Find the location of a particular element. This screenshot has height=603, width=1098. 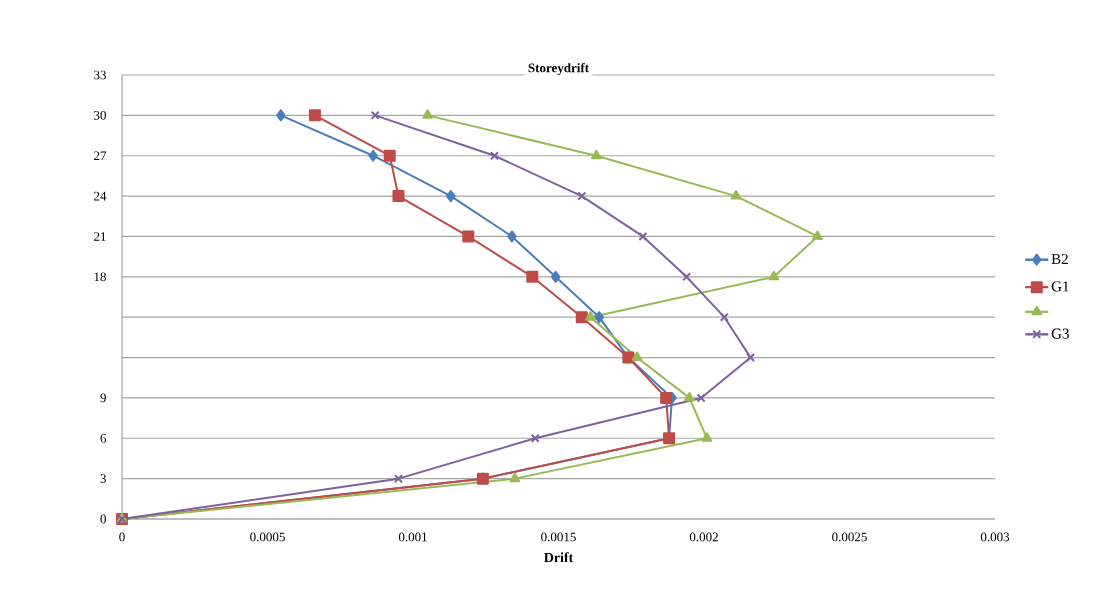

legend-label: B2 is located at coordinates (1059, 258).